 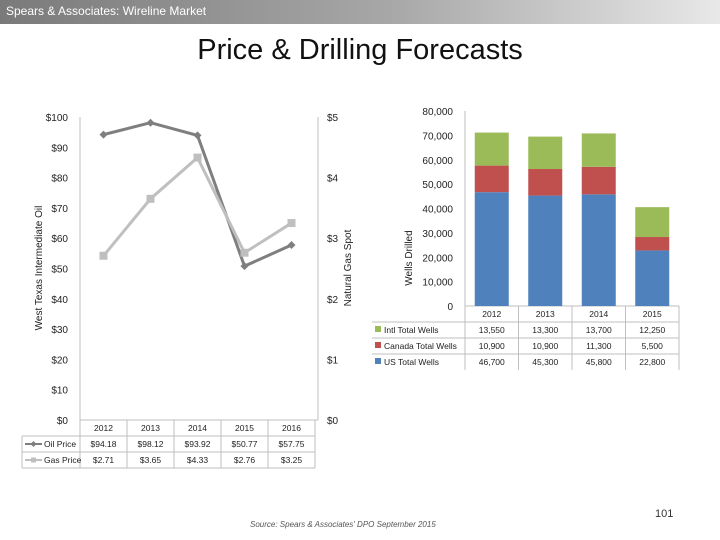 What do you see at coordinates (198, 444) in the screenshot?
I see `data-label: $93.92` at bounding box center [198, 444].